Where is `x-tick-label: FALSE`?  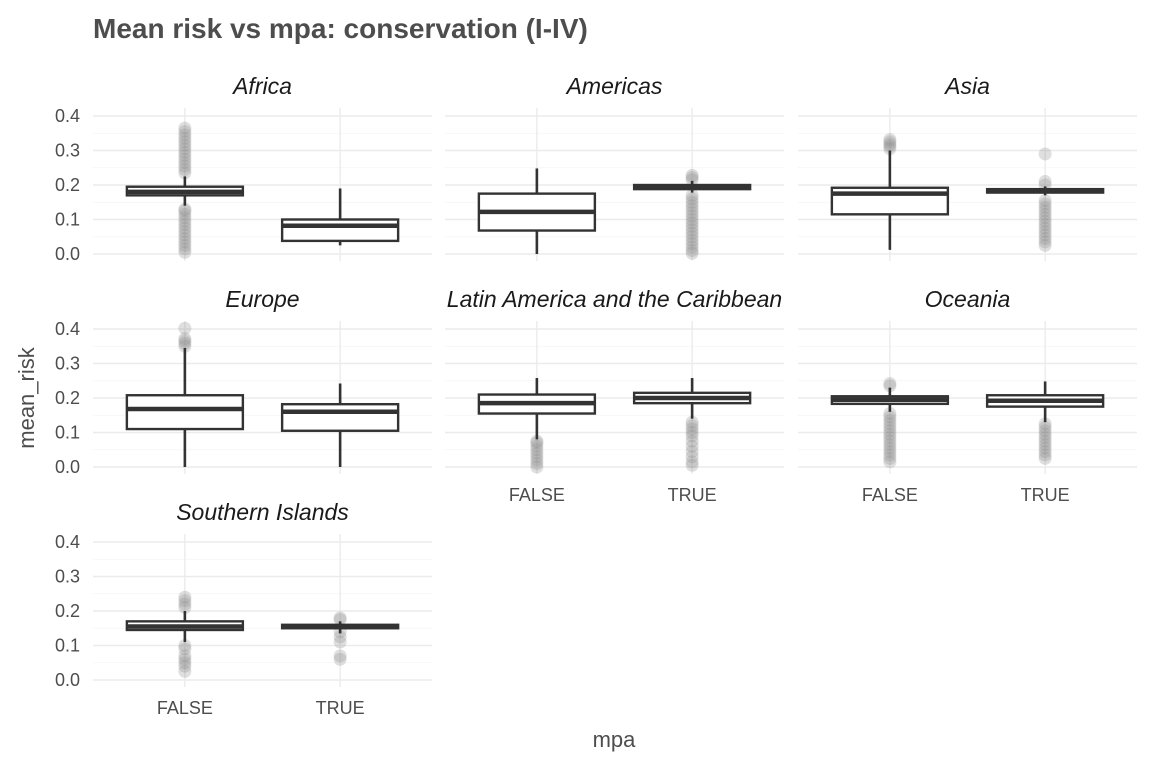
x-tick-label: FALSE is located at coordinates (185, 708).